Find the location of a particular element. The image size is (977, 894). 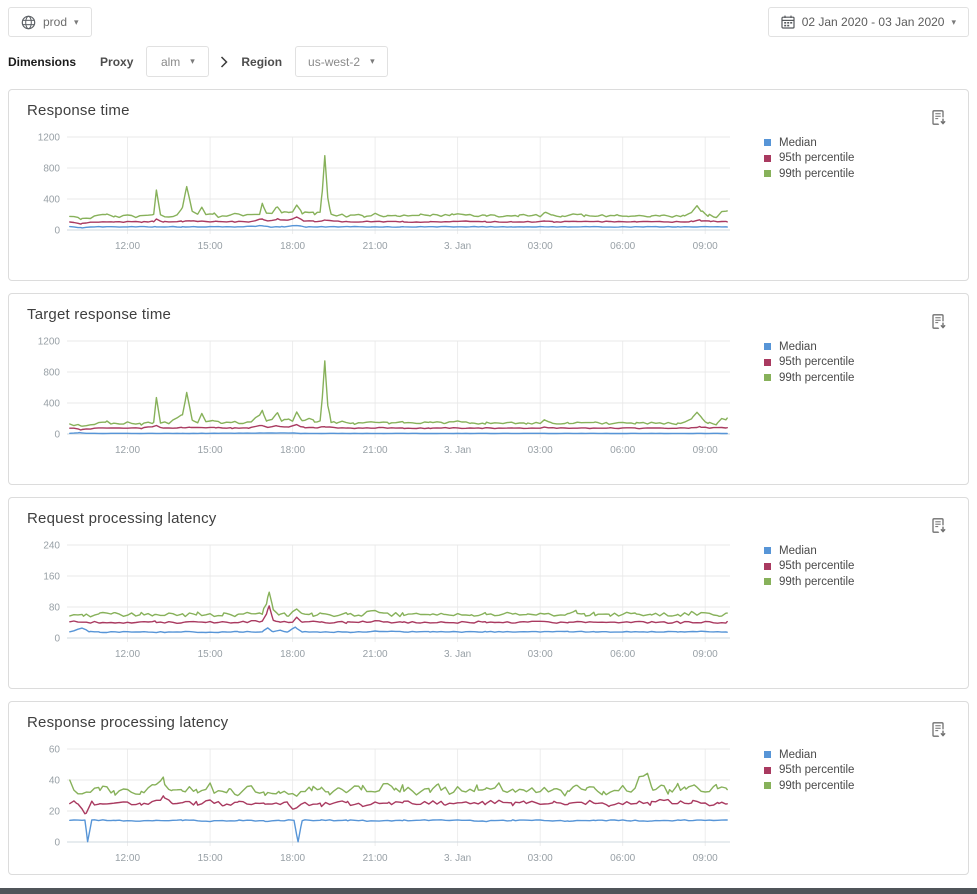

svg-text: 60 is located at coordinates (55, 750).